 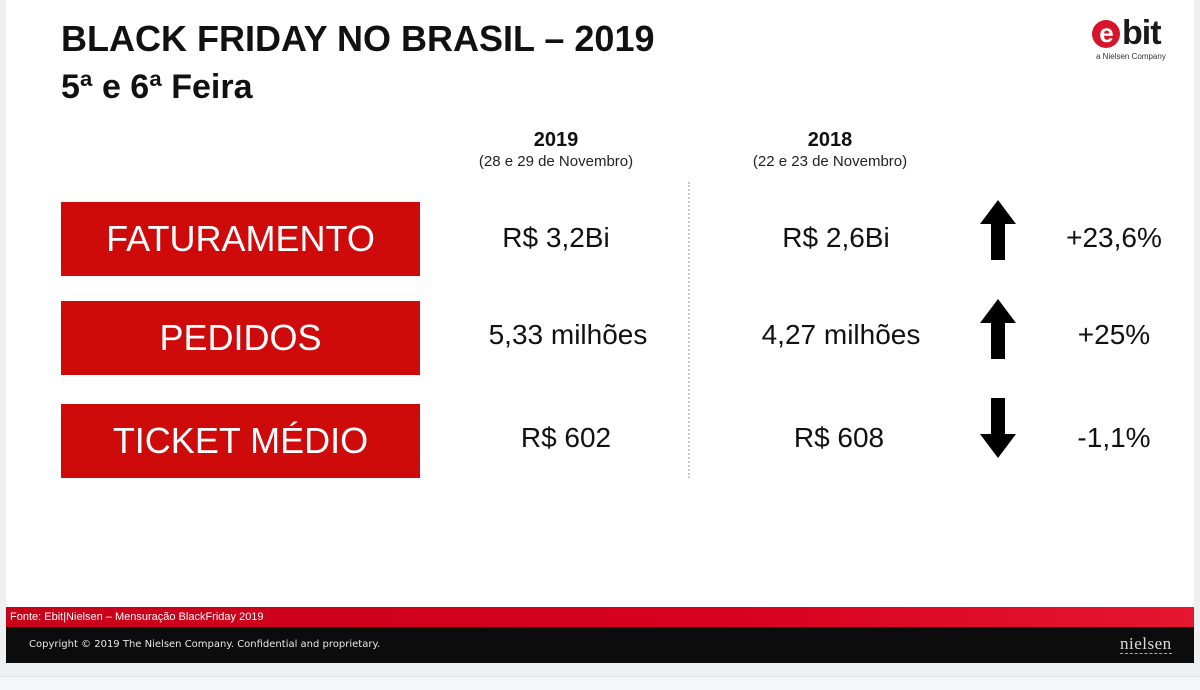 I want to click on value-2018-faturamento: R$ 2,6Bi, so click(x=836, y=237).